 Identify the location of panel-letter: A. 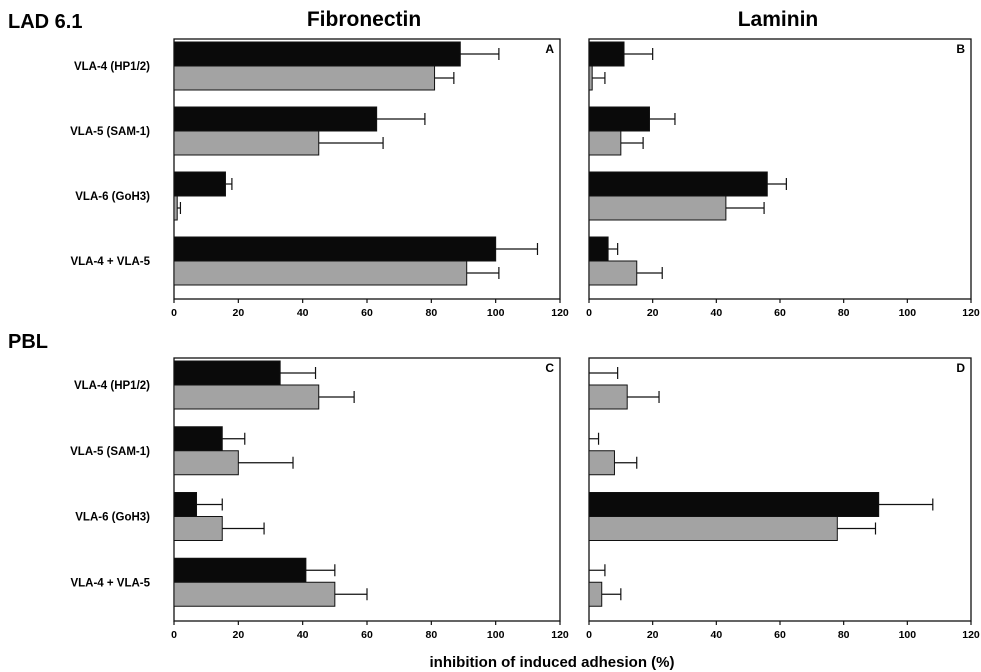
(549, 49).